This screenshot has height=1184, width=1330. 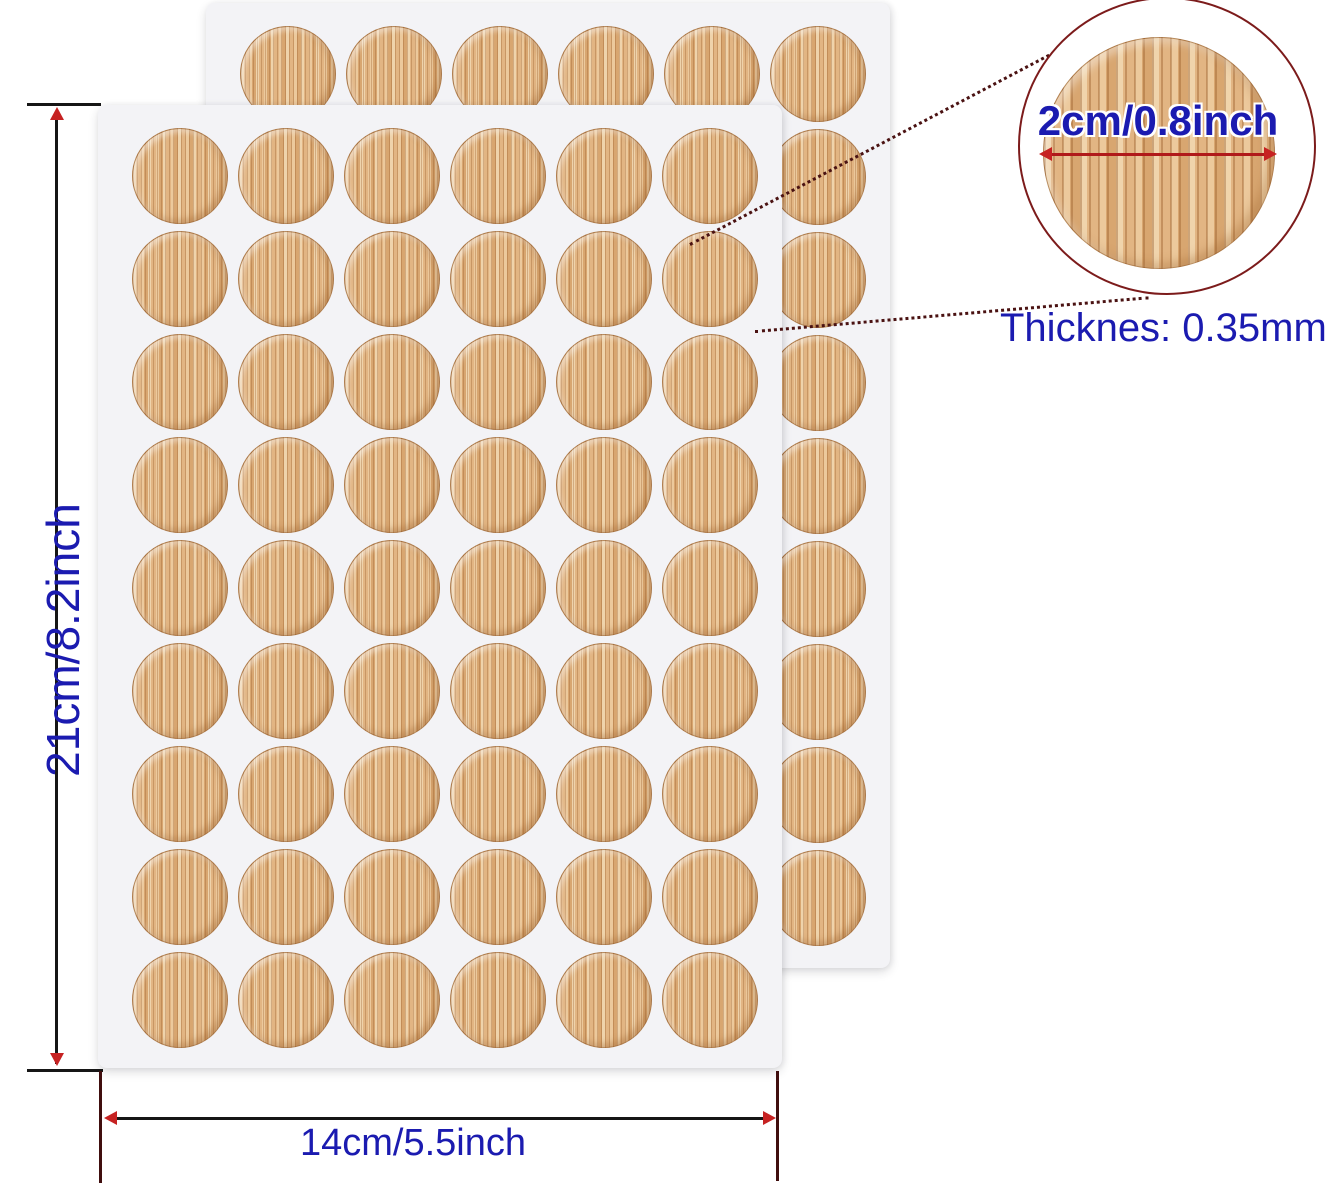 I want to click on width-arrow-right-icon, so click(x=769, y=1118).